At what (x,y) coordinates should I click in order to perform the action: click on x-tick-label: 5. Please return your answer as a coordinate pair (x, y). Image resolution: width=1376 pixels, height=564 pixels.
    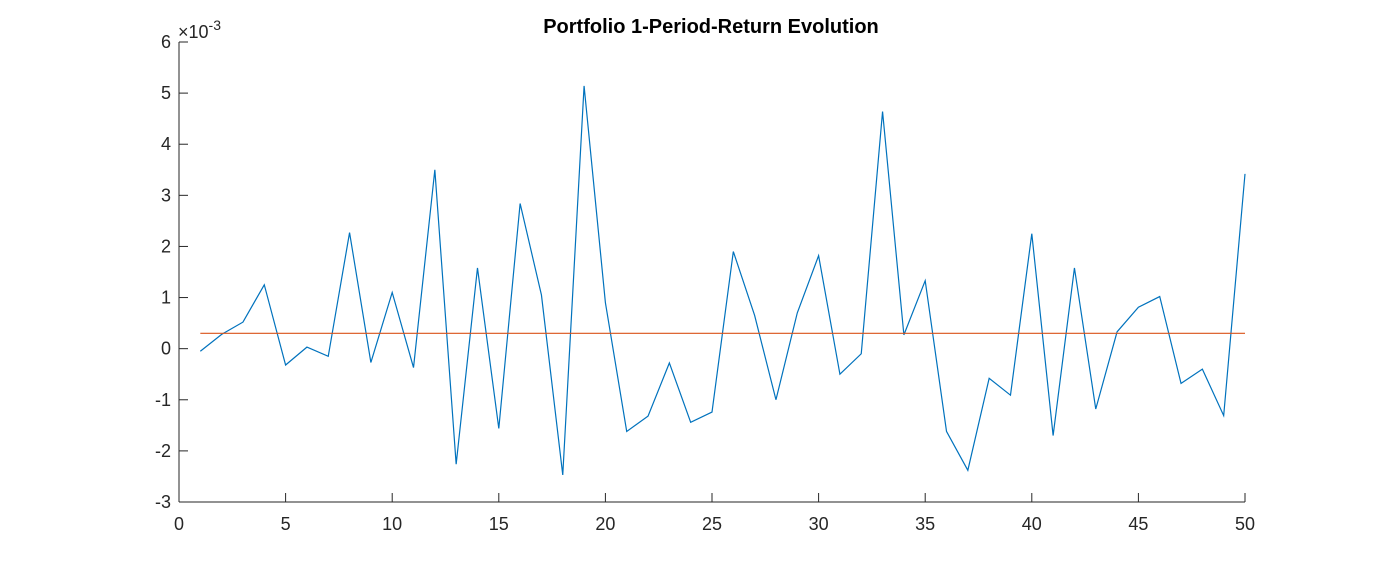
    Looking at the image, I should click on (286, 524).